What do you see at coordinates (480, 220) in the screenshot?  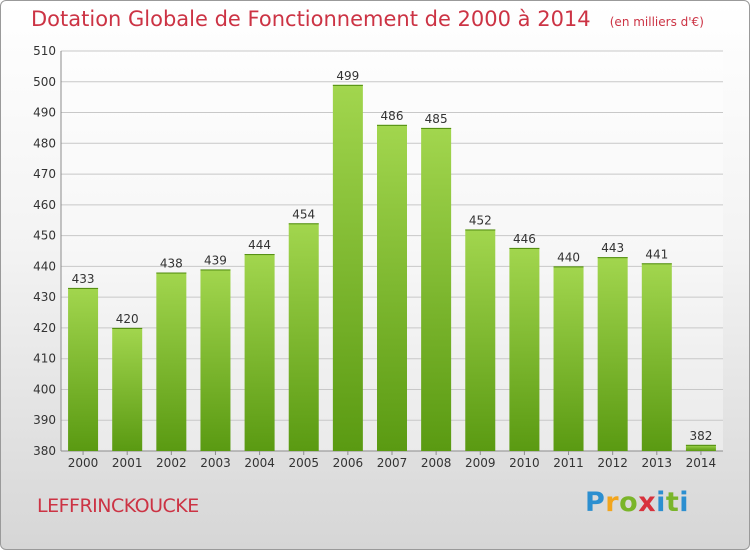 I see `data-label: 452` at bounding box center [480, 220].